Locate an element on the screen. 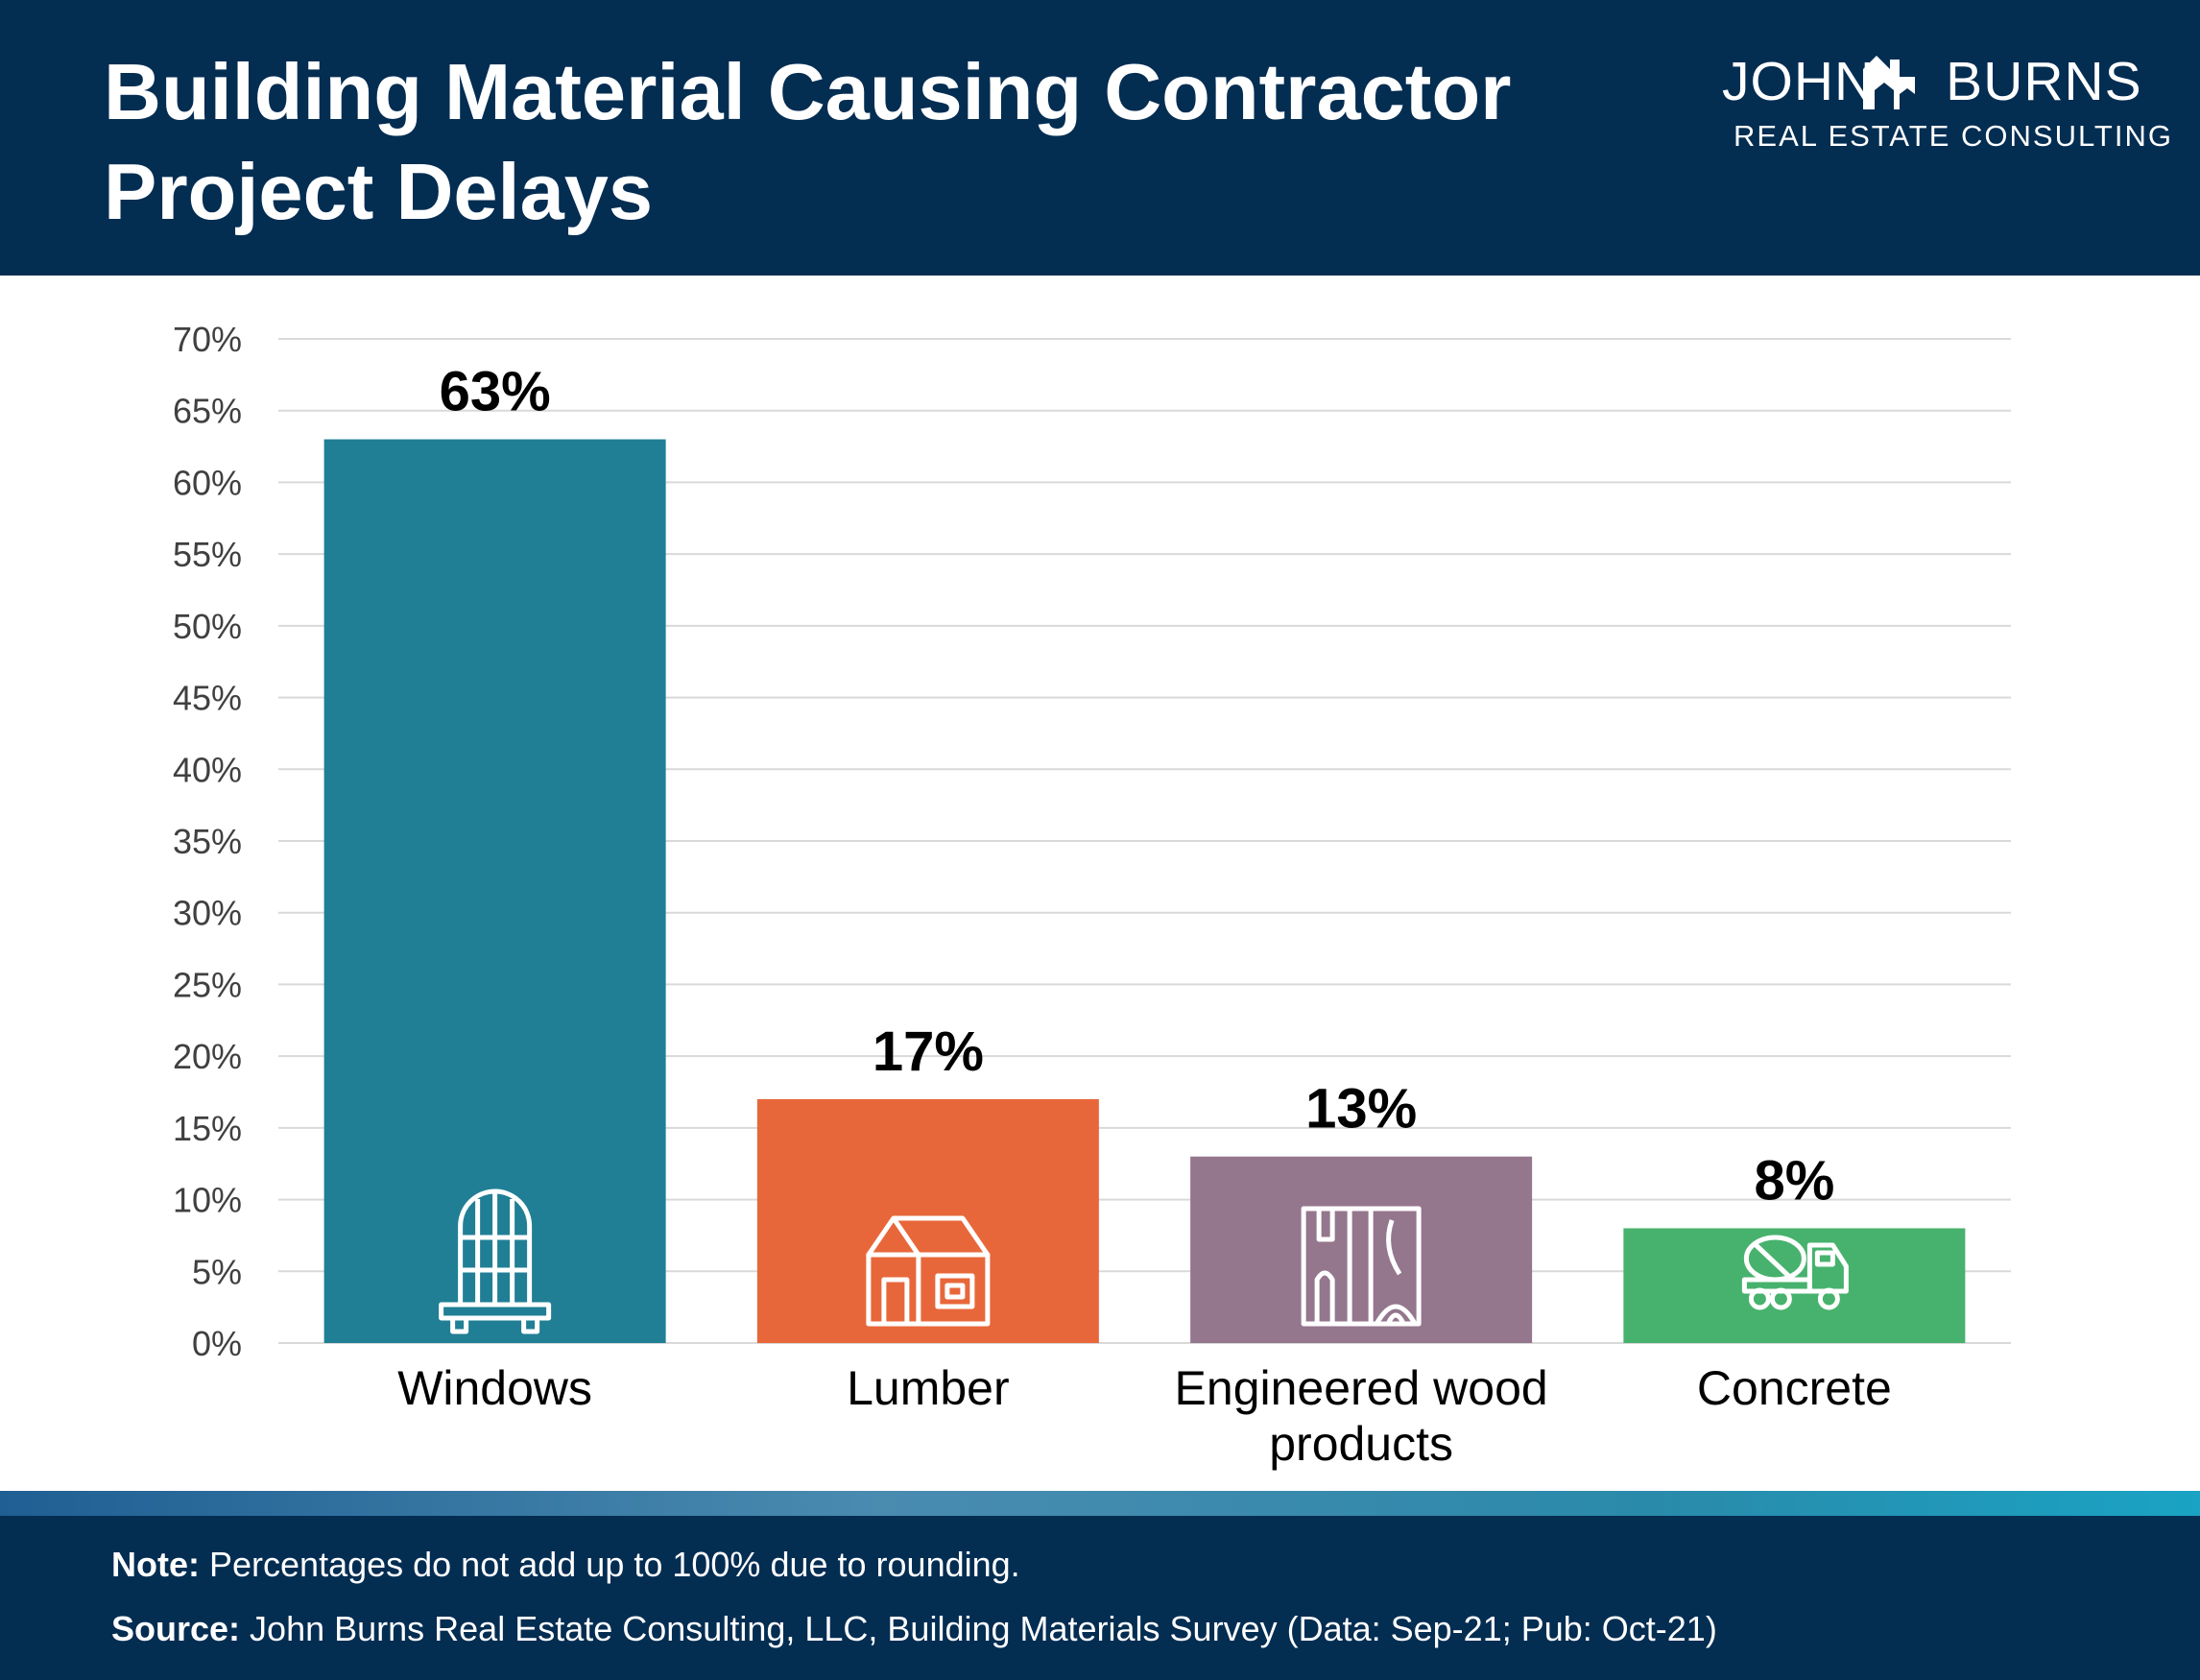 This screenshot has width=2200, height=1680. y-tick-label: 5% is located at coordinates (217, 1271).